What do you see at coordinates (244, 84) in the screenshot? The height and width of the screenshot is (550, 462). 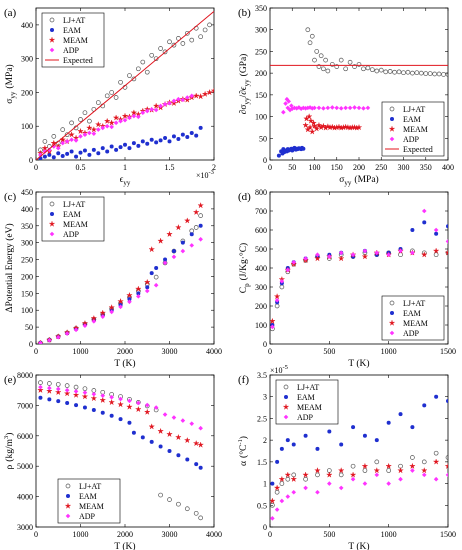 I see `y-axis-label: ∂σyy/∂ϵyy(GPa)` at bounding box center [244, 84].